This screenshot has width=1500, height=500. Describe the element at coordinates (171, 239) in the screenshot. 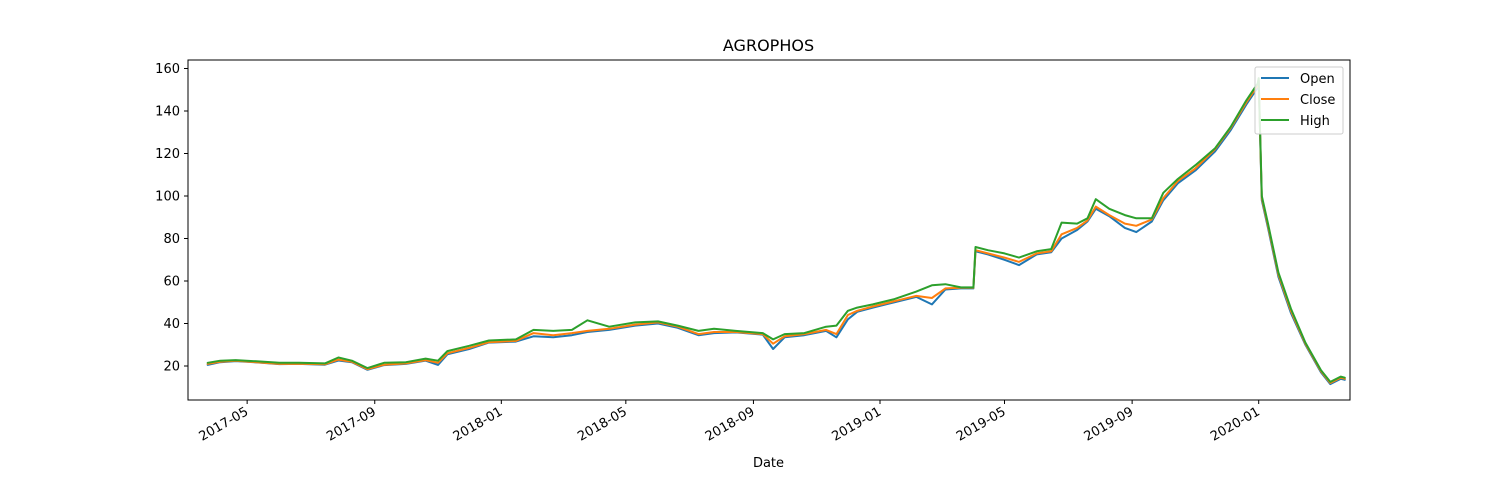

I see `y-tick-label: 80` at that location.